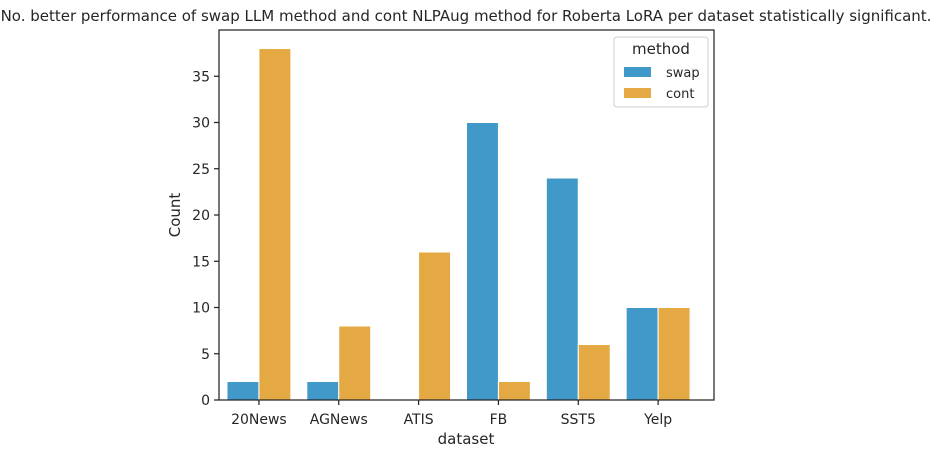 The image size is (934, 457). I want to click on legend-label-cont: cont, so click(680, 94).